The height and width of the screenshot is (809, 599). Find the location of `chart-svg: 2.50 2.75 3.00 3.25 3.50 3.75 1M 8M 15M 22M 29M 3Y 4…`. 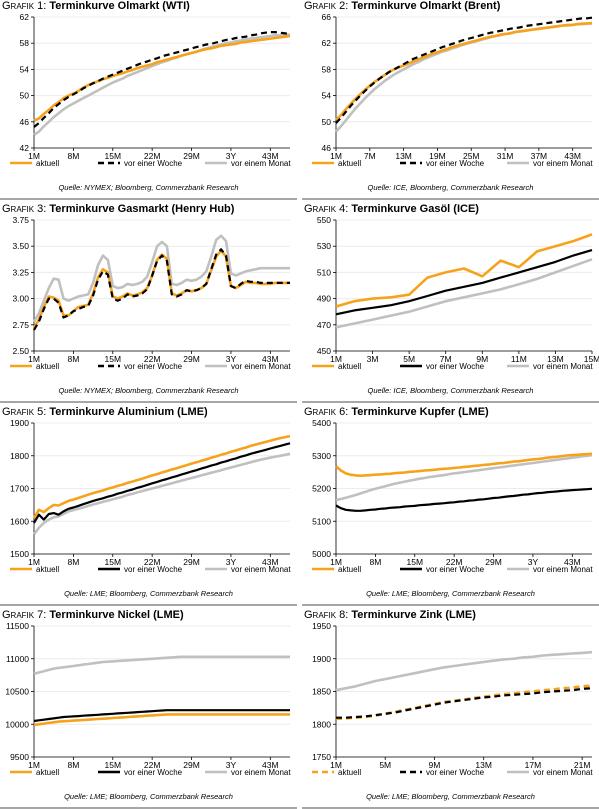

chart-svg: 2.50 2.75 3.00 3.25 3.50 3.75 1M 8M 15M 22M 29M 3Y 4… is located at coordinates (150, 293).